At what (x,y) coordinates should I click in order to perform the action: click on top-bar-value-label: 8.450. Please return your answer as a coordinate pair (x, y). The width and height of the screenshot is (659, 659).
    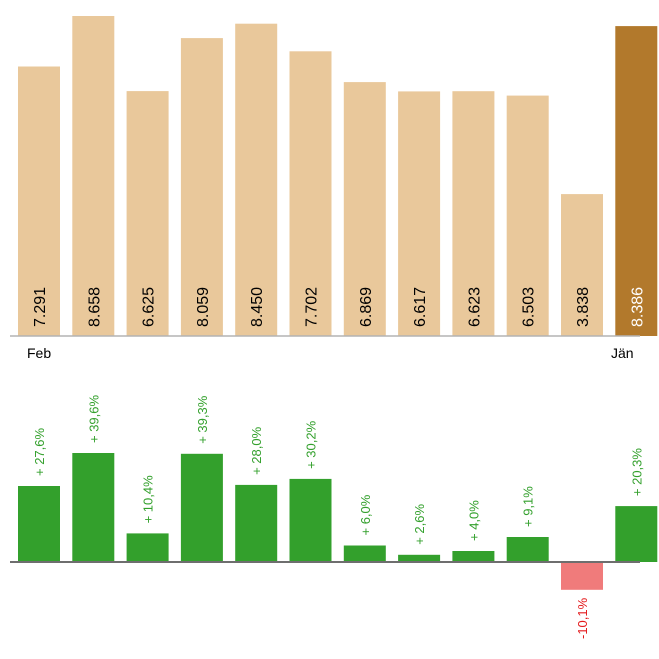
    Looking at the image, I should click on (257, 307).